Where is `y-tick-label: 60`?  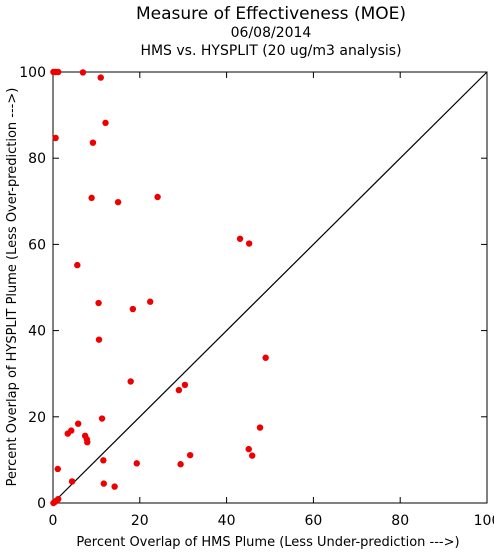 y-tick-label: 60 is located at coordinates (37, 245).